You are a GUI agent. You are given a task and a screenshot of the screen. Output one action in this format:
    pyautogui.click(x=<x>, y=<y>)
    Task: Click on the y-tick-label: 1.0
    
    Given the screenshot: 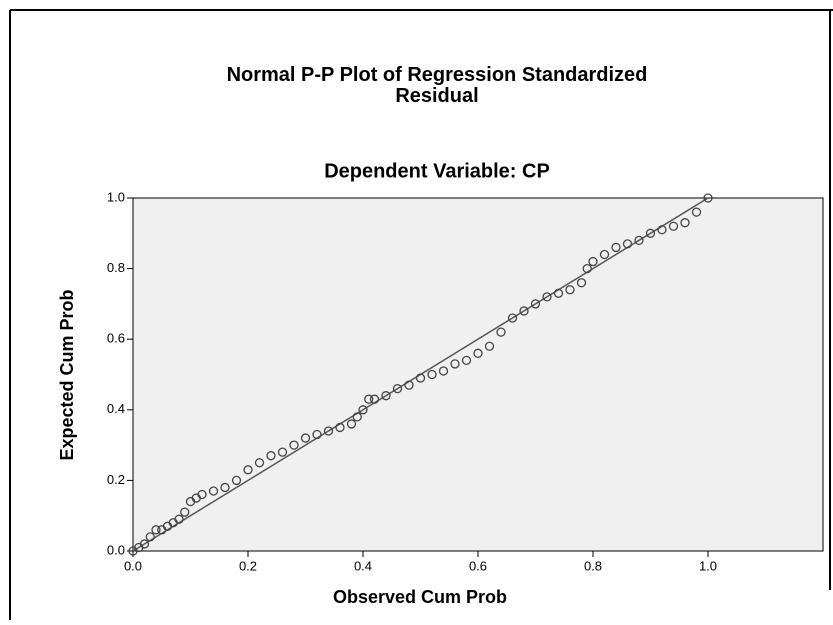 What is the action you would take?
    pyautogui.click(x=116, y=196)
    